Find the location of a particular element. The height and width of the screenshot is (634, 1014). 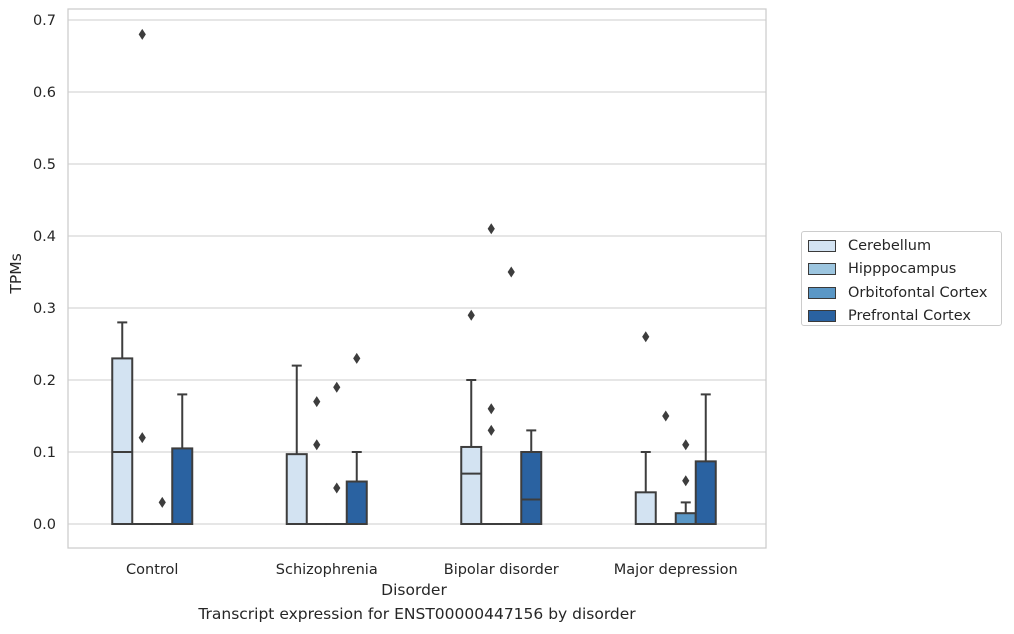

legend-item: Cerebellum is located at coordinates (904, 246).